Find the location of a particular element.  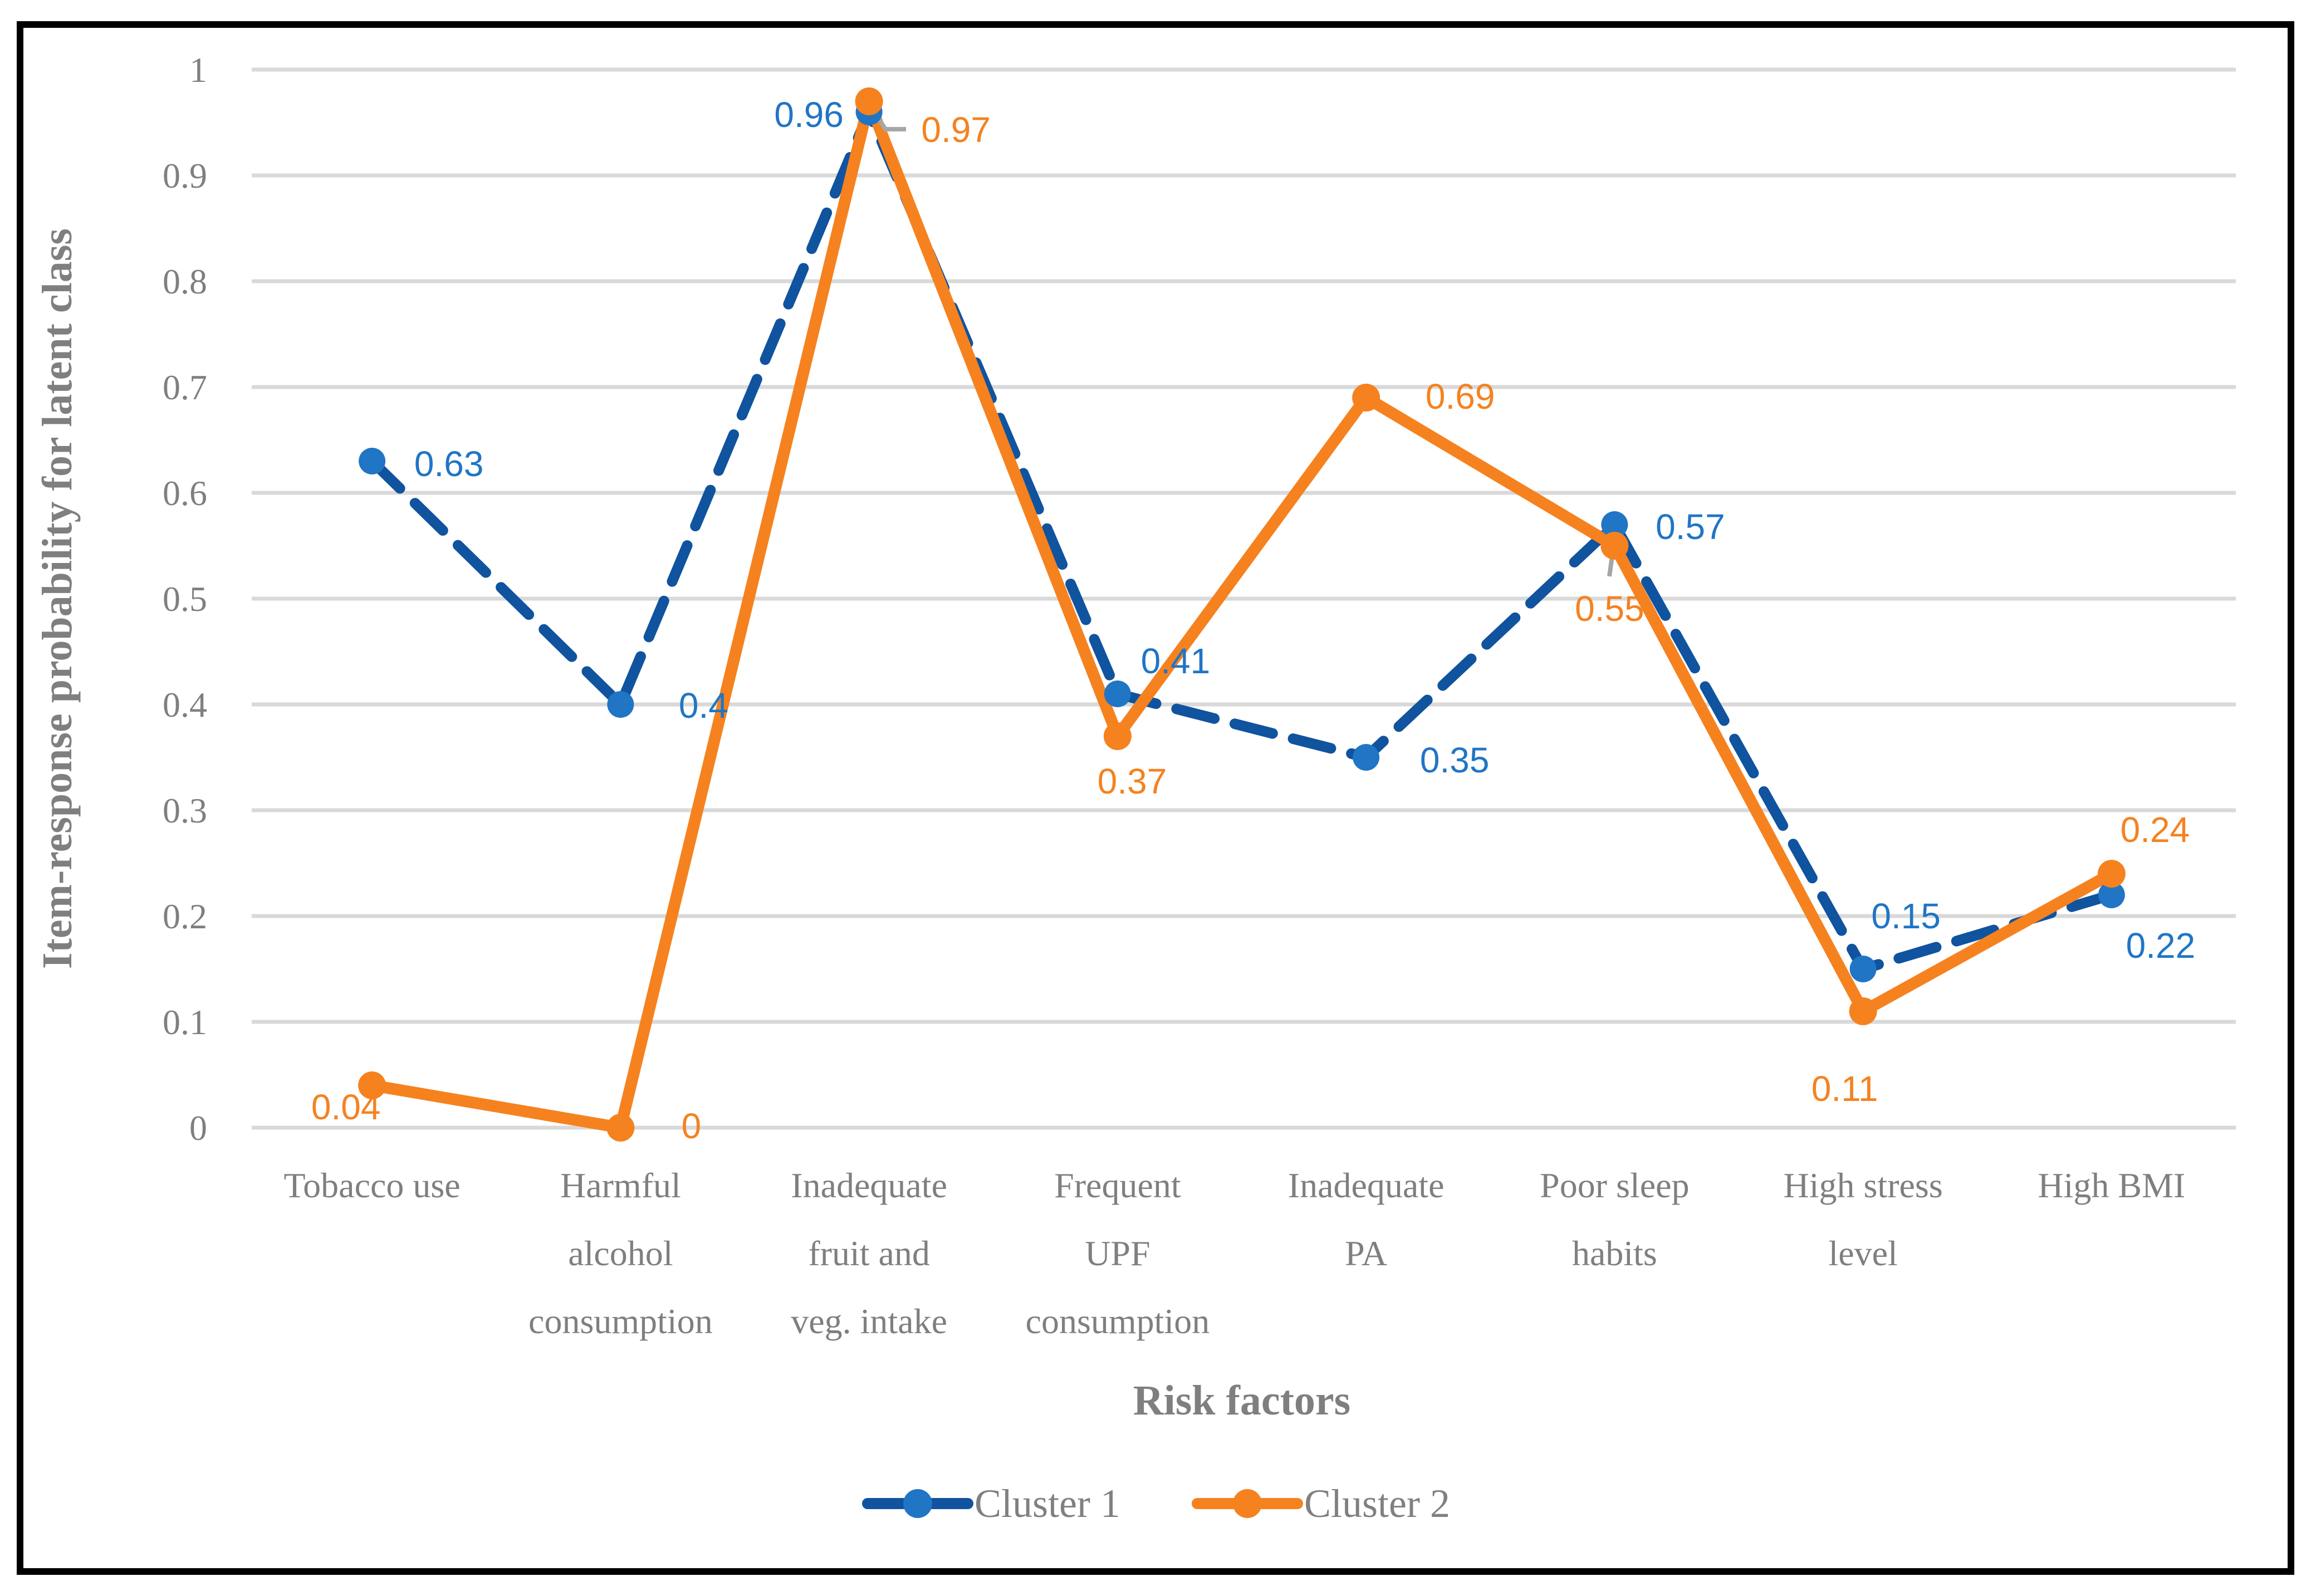

y-axis-tick-label: 0.1 is located at coordinates (185, 1022).